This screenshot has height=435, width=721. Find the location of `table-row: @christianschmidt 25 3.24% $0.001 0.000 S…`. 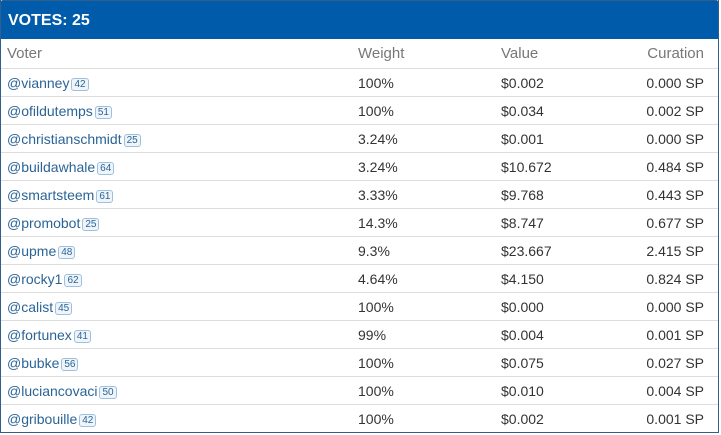

table-row: @christianschmidt 25 3.24% $0.001 0.000 S… is located at coordinates (359, 138).